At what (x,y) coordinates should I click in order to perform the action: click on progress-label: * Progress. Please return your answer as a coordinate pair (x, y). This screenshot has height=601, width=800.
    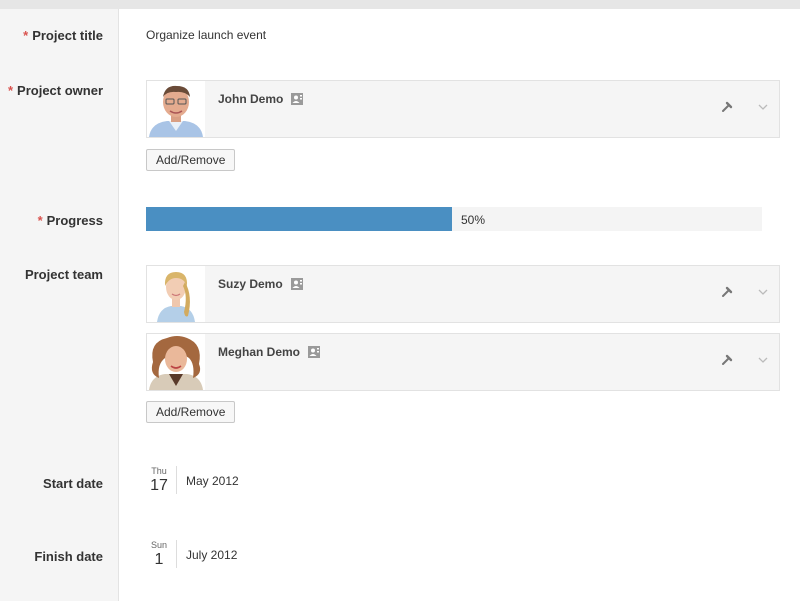
    Looking at the image, I should click on (70, 220).